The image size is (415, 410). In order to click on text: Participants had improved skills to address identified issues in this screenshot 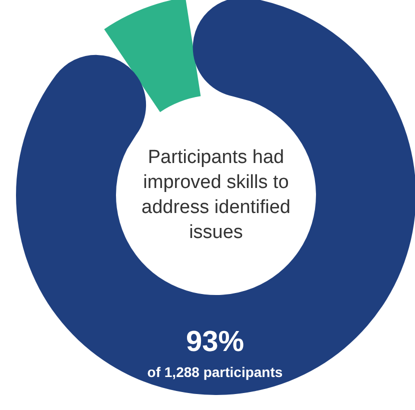, I will do `click(216, 195)`.